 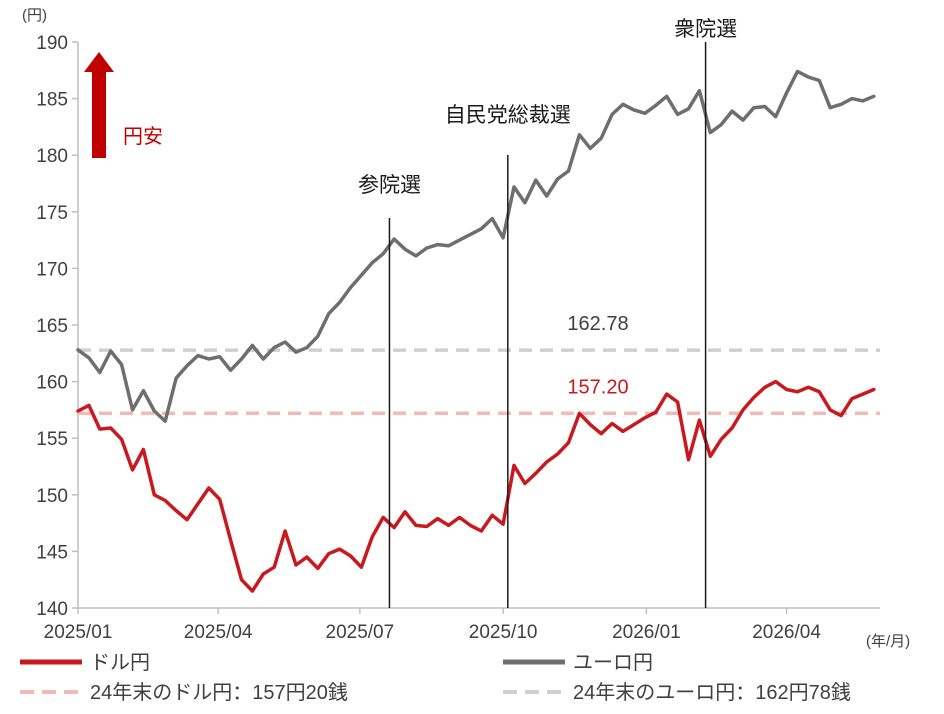 What do you see at coordinates (52, 156) in the screenshot?
I see `y-tick-label: 180` at bounding box center [52, 156].